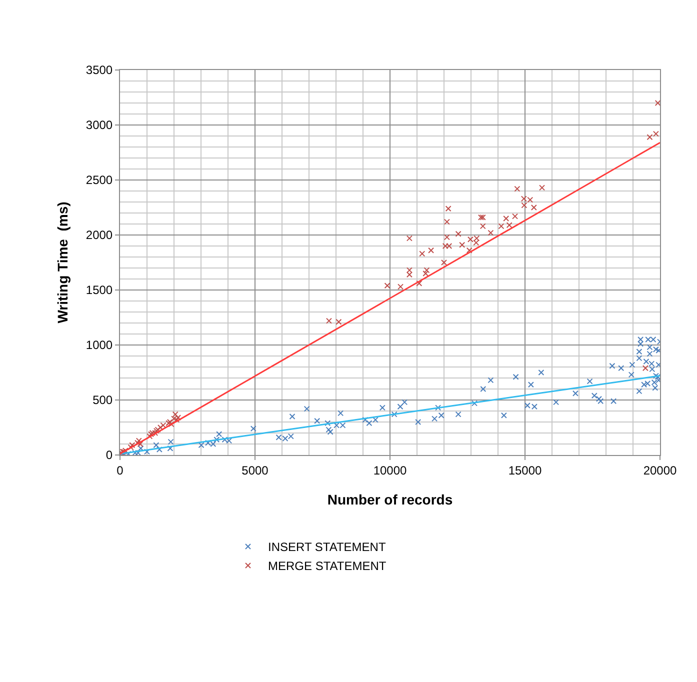 Image resolution: width=697 pixels, height=682 pixels. What do you see at coordinates (62, 263) in the screenshot?
I see `y-axis-title: Writing Time (ms)` at bounding box center [62, 263].